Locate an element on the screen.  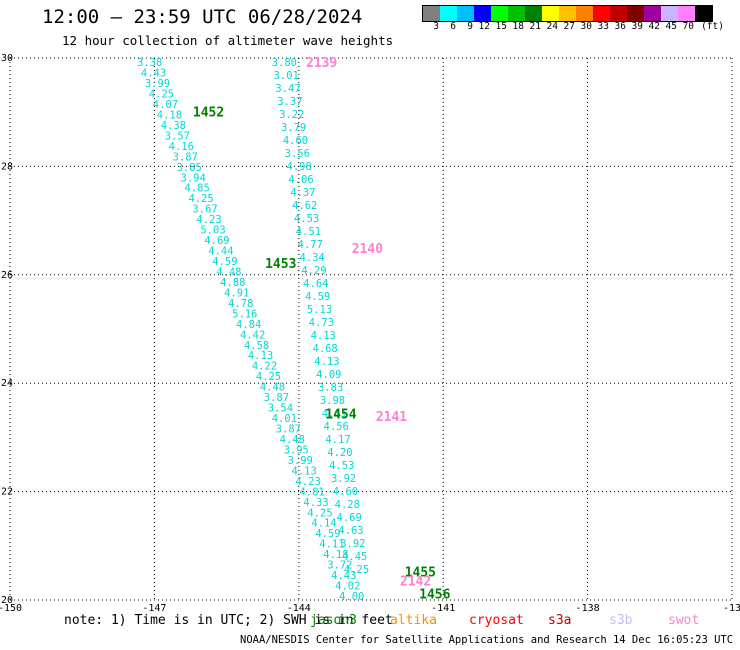
wave-height-value: 4.68 is located at coordinates (324, 349).